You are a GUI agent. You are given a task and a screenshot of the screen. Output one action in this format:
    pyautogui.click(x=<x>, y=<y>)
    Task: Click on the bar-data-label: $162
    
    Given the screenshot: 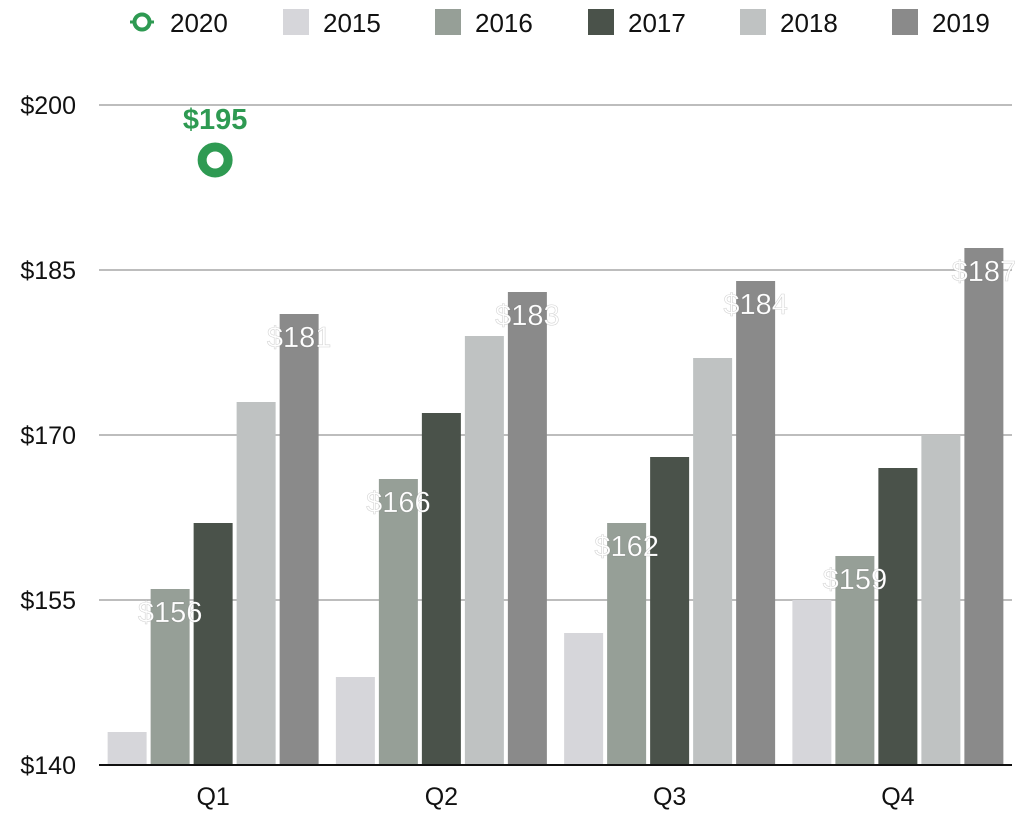 What is the action you would take?
    pyautogui.click(x=626, y=547)
    